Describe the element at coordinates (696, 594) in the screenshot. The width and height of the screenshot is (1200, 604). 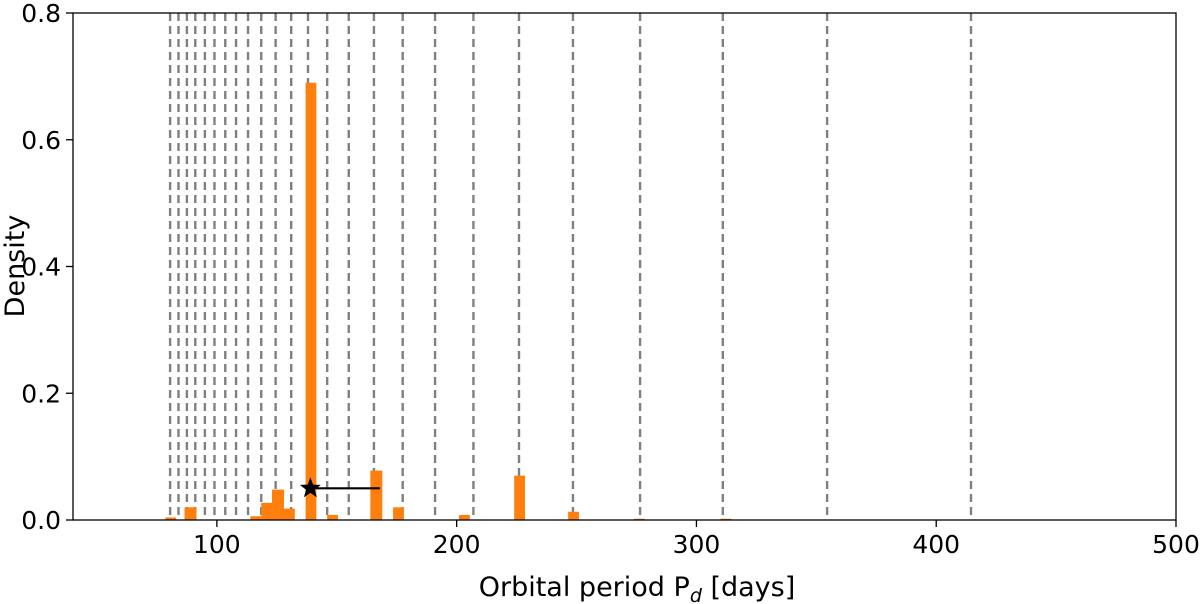
I see `x-axis-label-subscript: d` at that location.